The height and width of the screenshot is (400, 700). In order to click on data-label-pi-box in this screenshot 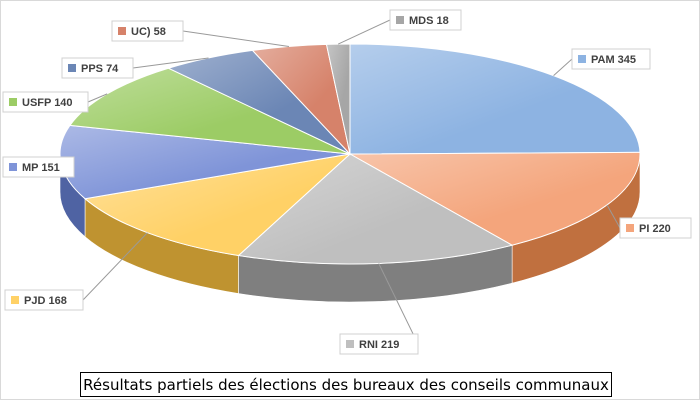, I will do `click(655, 228)`.